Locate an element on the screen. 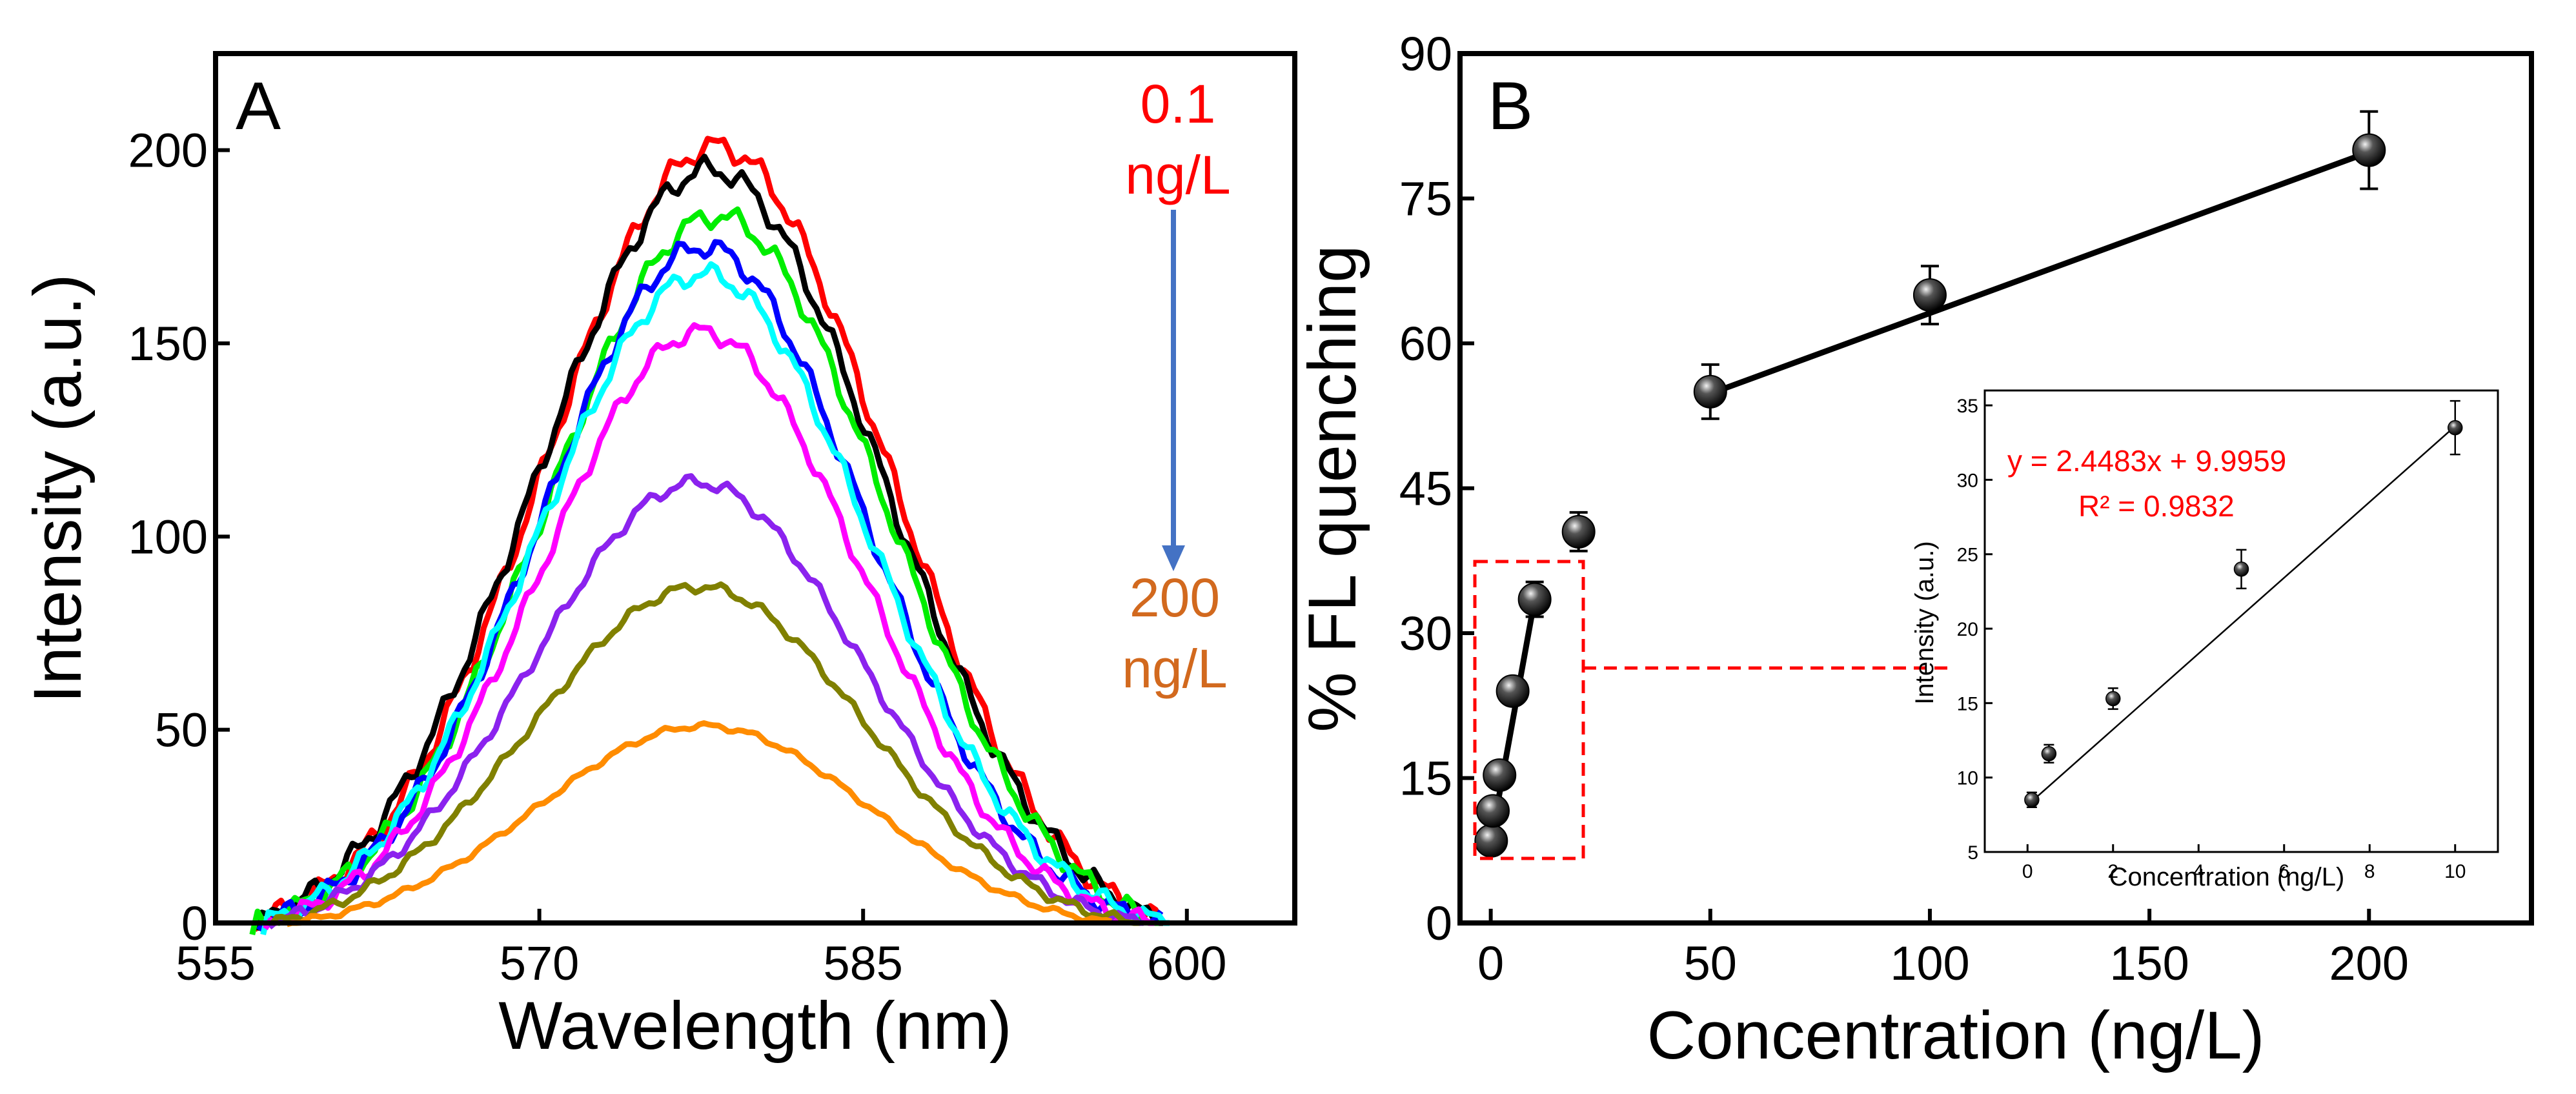 This screenshot has height=1094, width=2576. panel-a-y-tick-label: 100 is located at coordinates (168, 536).